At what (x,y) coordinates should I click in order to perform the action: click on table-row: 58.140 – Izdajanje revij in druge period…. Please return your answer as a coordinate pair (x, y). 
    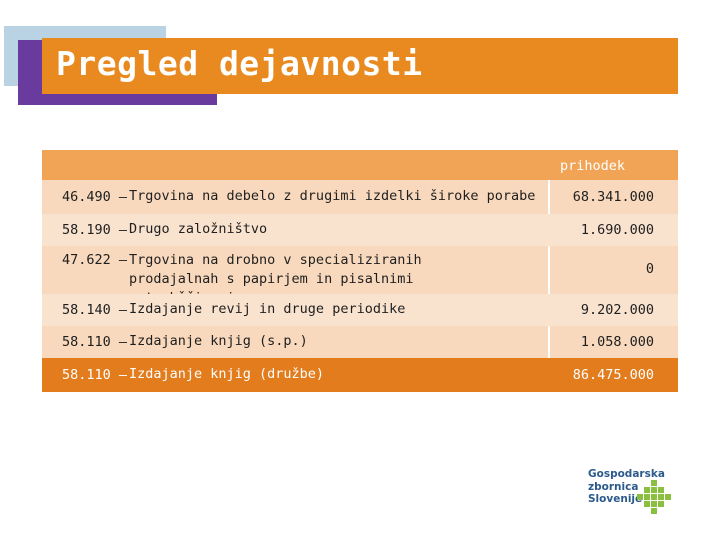
    Looking at the image, I should click on (360, 310).